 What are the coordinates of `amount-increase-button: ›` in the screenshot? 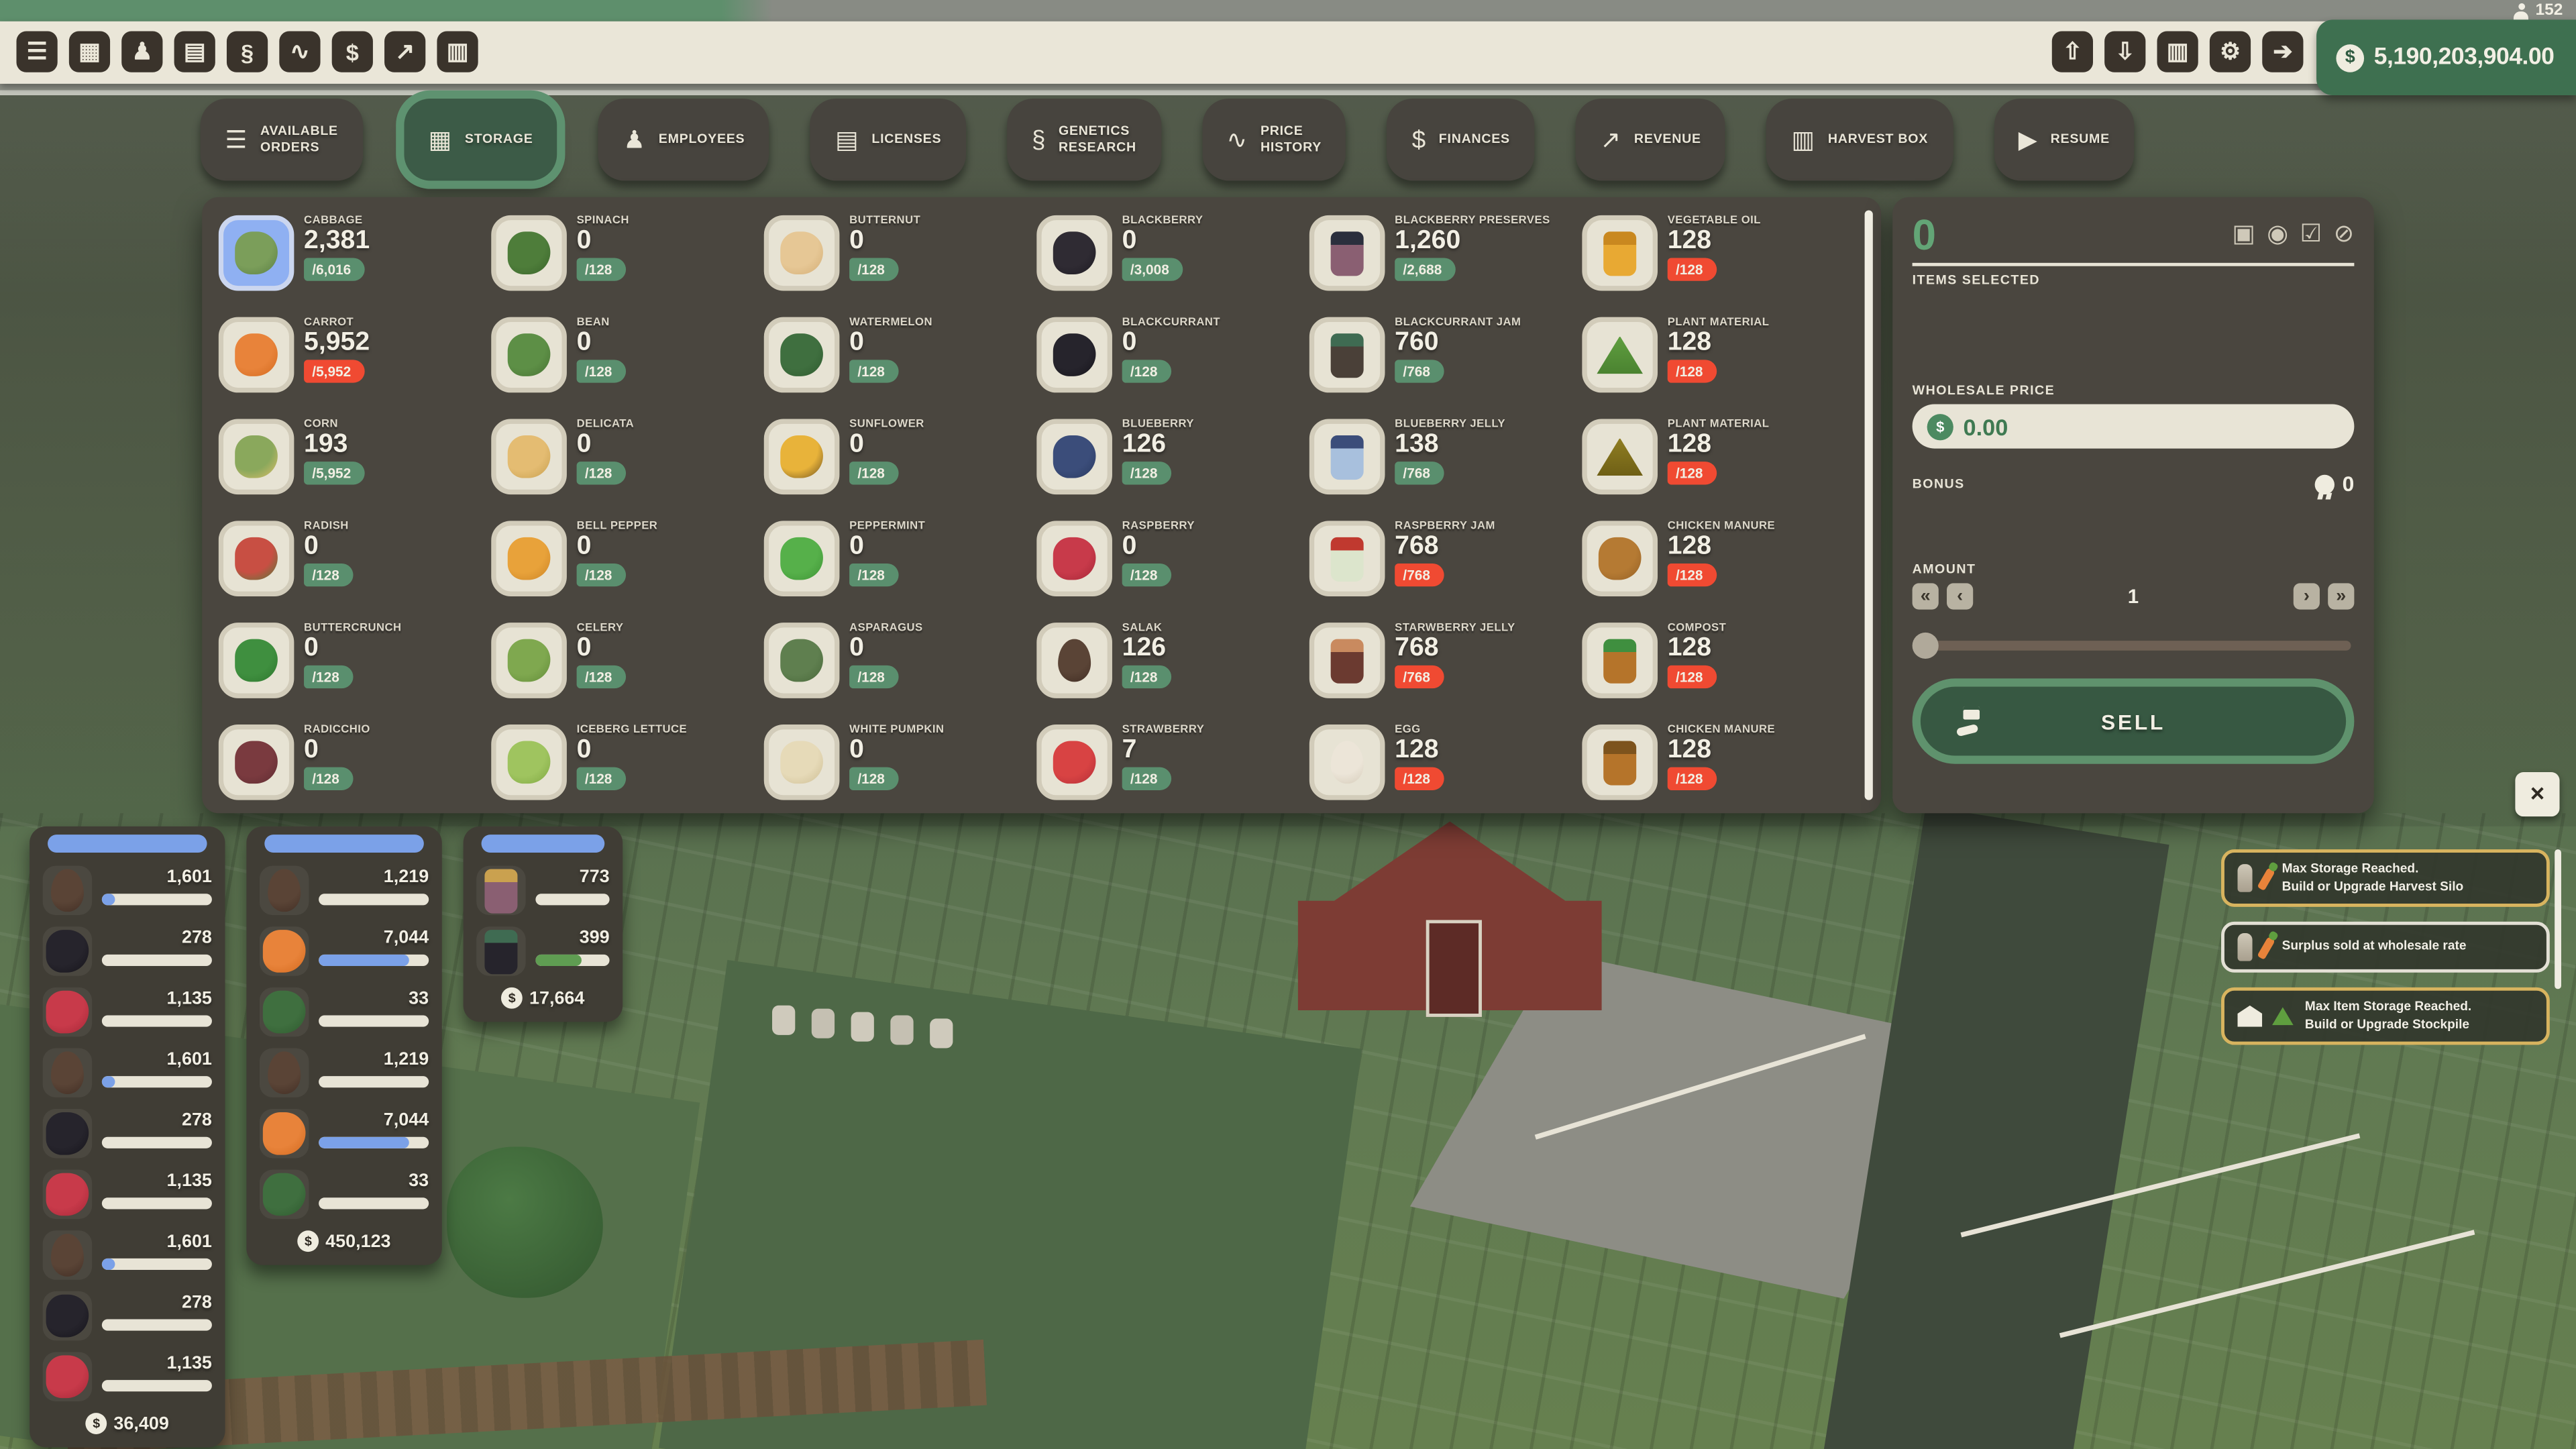 It's located at (2306, 596).